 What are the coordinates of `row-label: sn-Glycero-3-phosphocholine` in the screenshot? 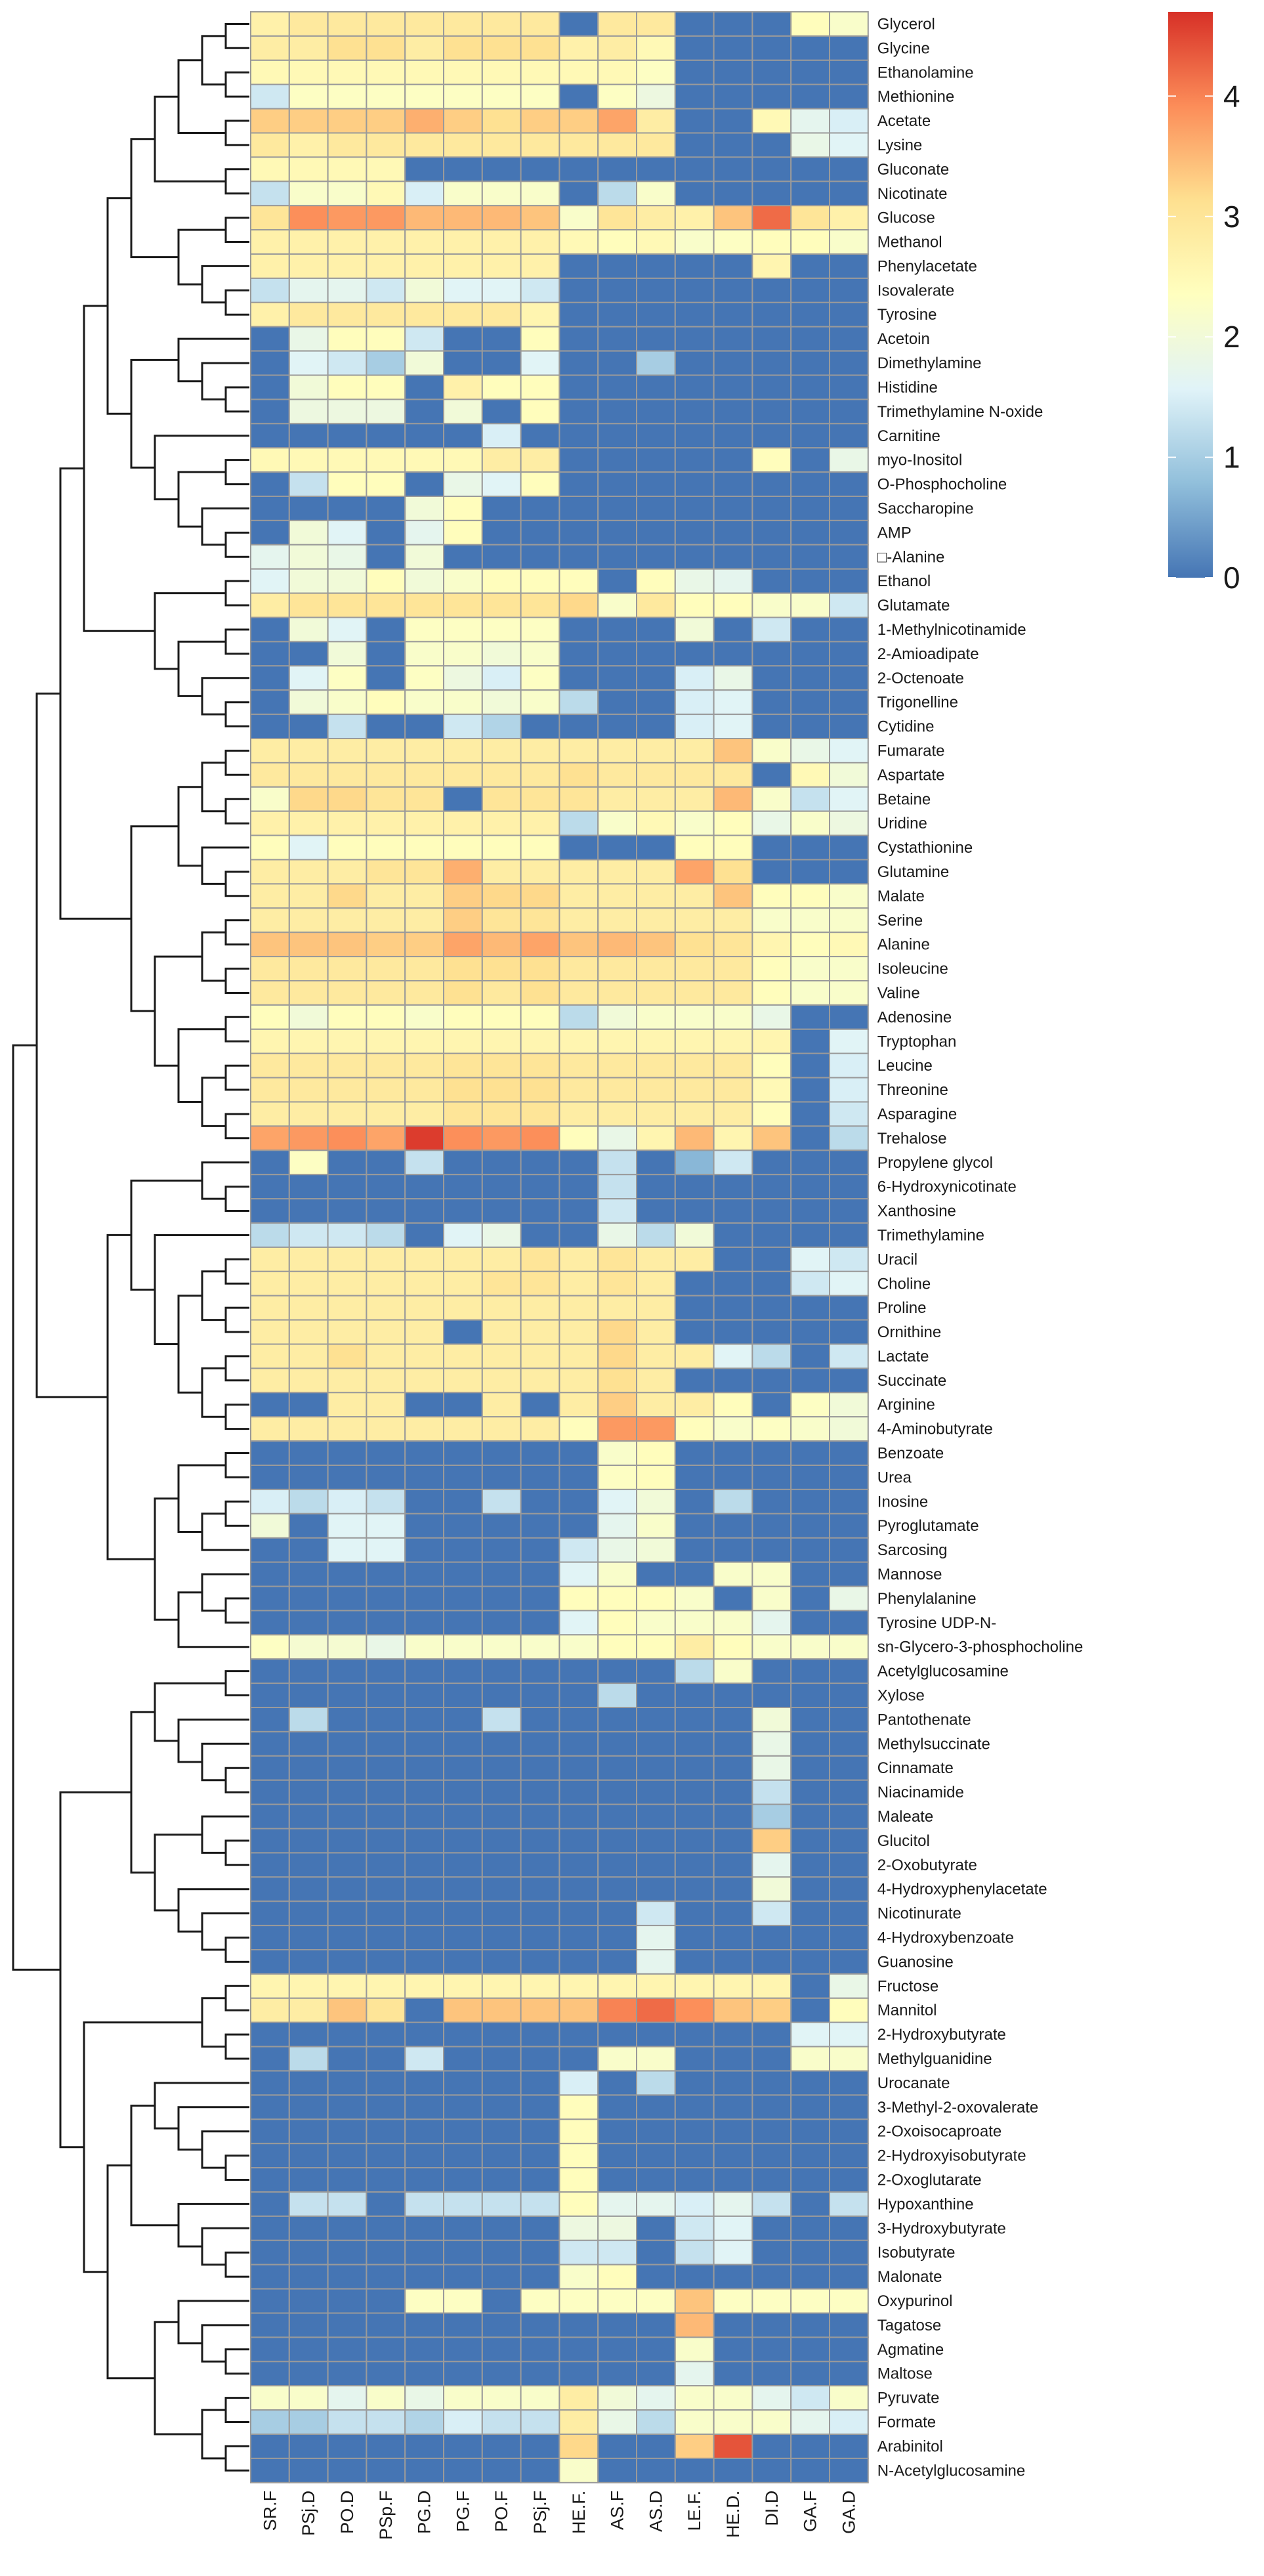 It's located at (980, 1647).